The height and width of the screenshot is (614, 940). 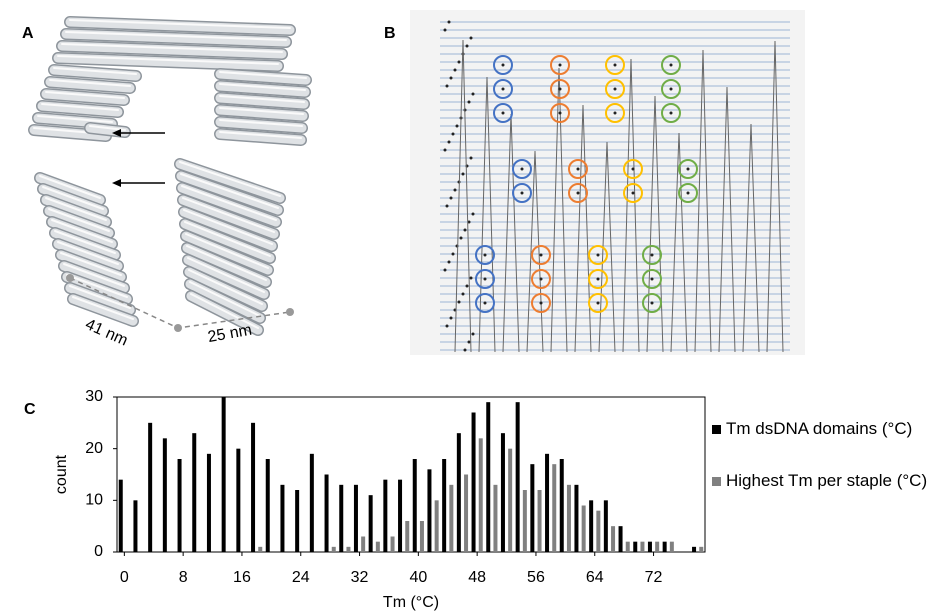 I want to click on y-tick-label: 20, so click(x=94, y=448).